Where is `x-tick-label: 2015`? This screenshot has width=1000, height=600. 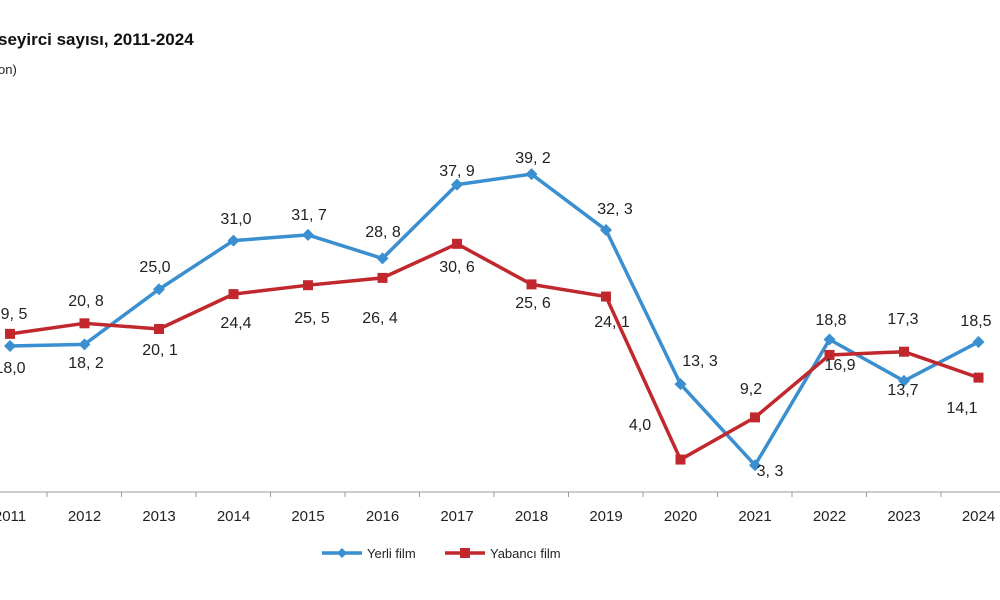 x-tick-label: 2015 is located at coordinates (307, 516).